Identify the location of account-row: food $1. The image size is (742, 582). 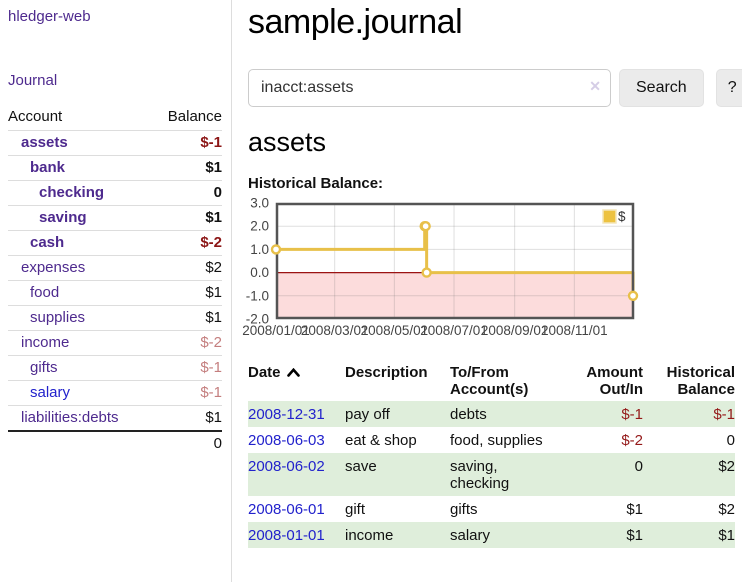
(115, 293).